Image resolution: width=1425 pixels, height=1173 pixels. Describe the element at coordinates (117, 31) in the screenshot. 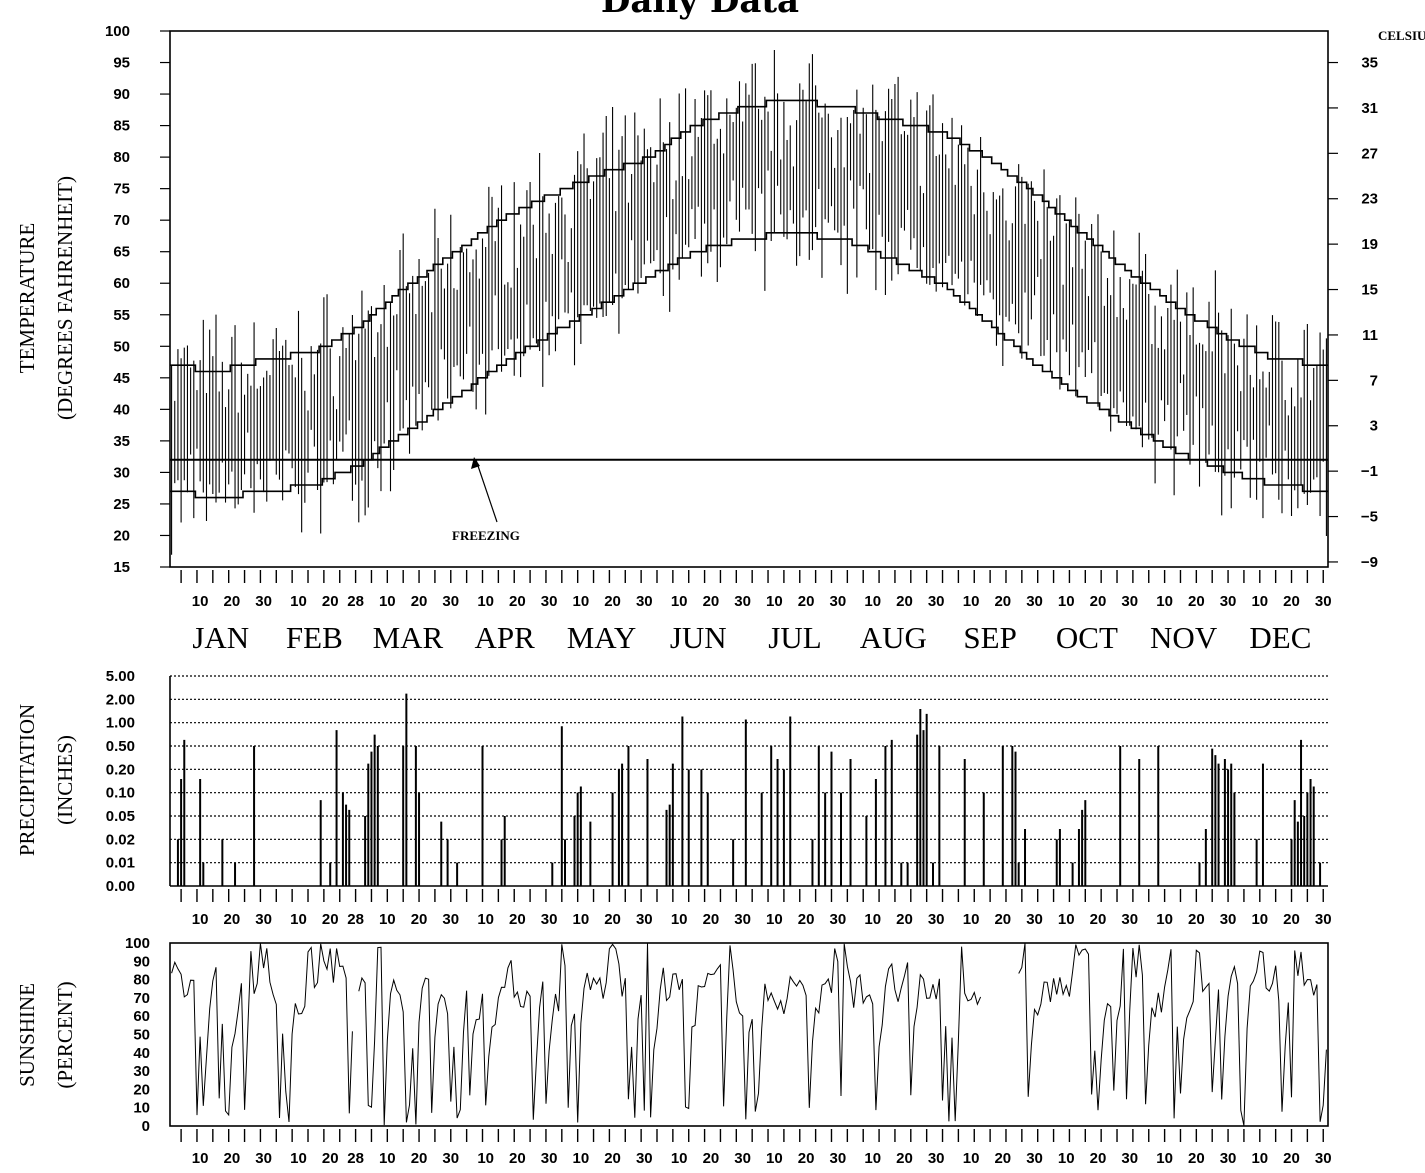

I see `temperature-y-tick-label: 100` at that location.